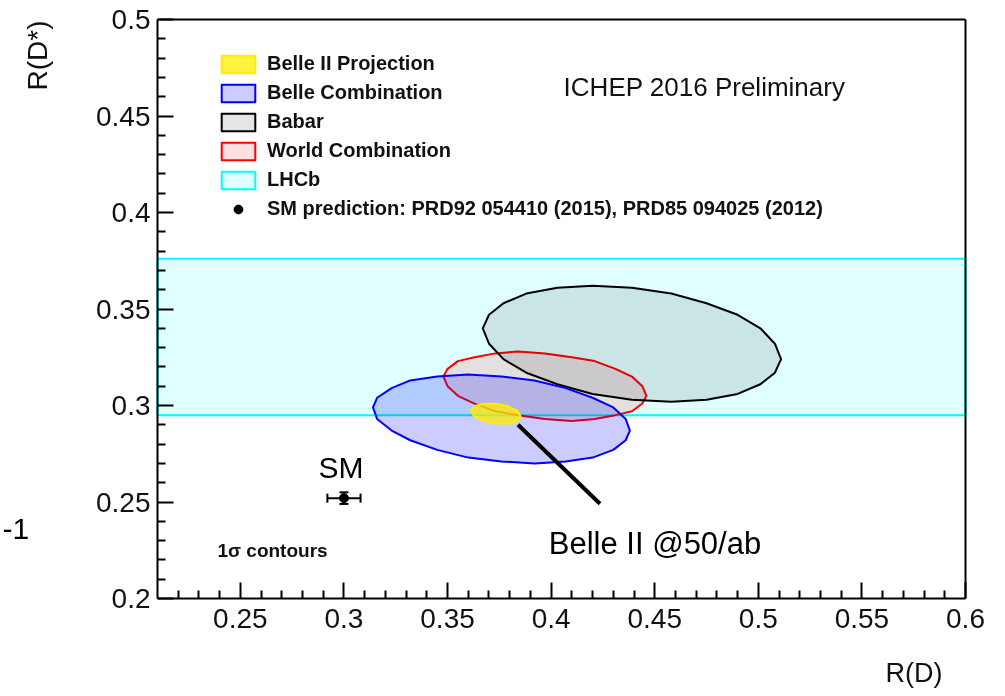 This screenshot has height=696, width=1005. What do you see at coordinates (551, 618) in the screenshot?
I see `x-tick-label: 0.4` at bounding box center [551, 618].